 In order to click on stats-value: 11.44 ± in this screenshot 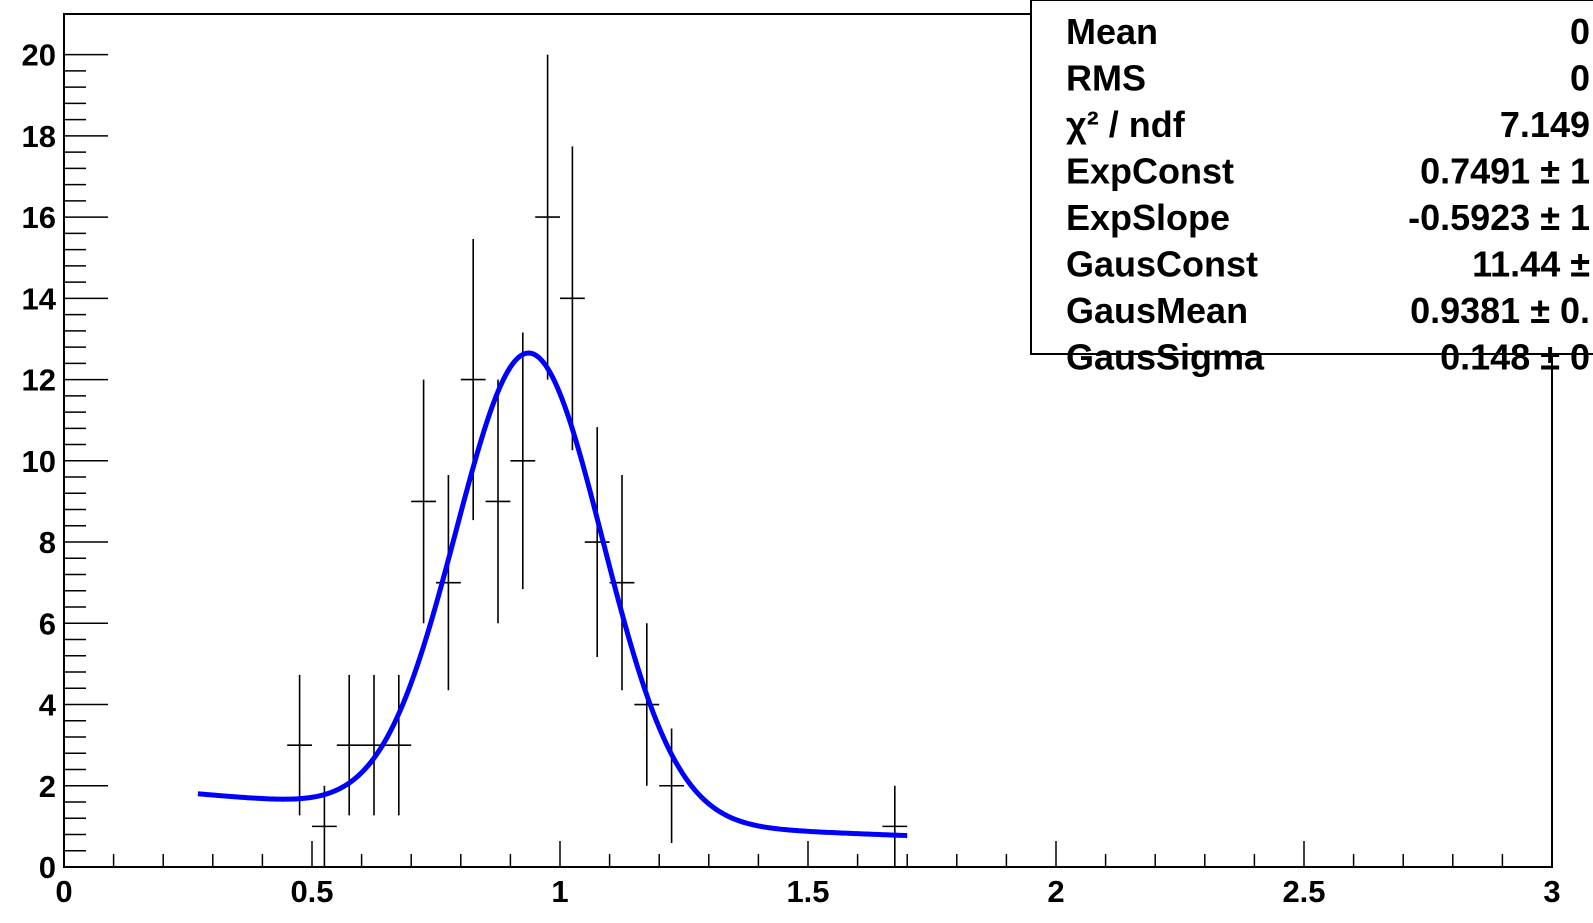, I will do `click(1531, 264)`.